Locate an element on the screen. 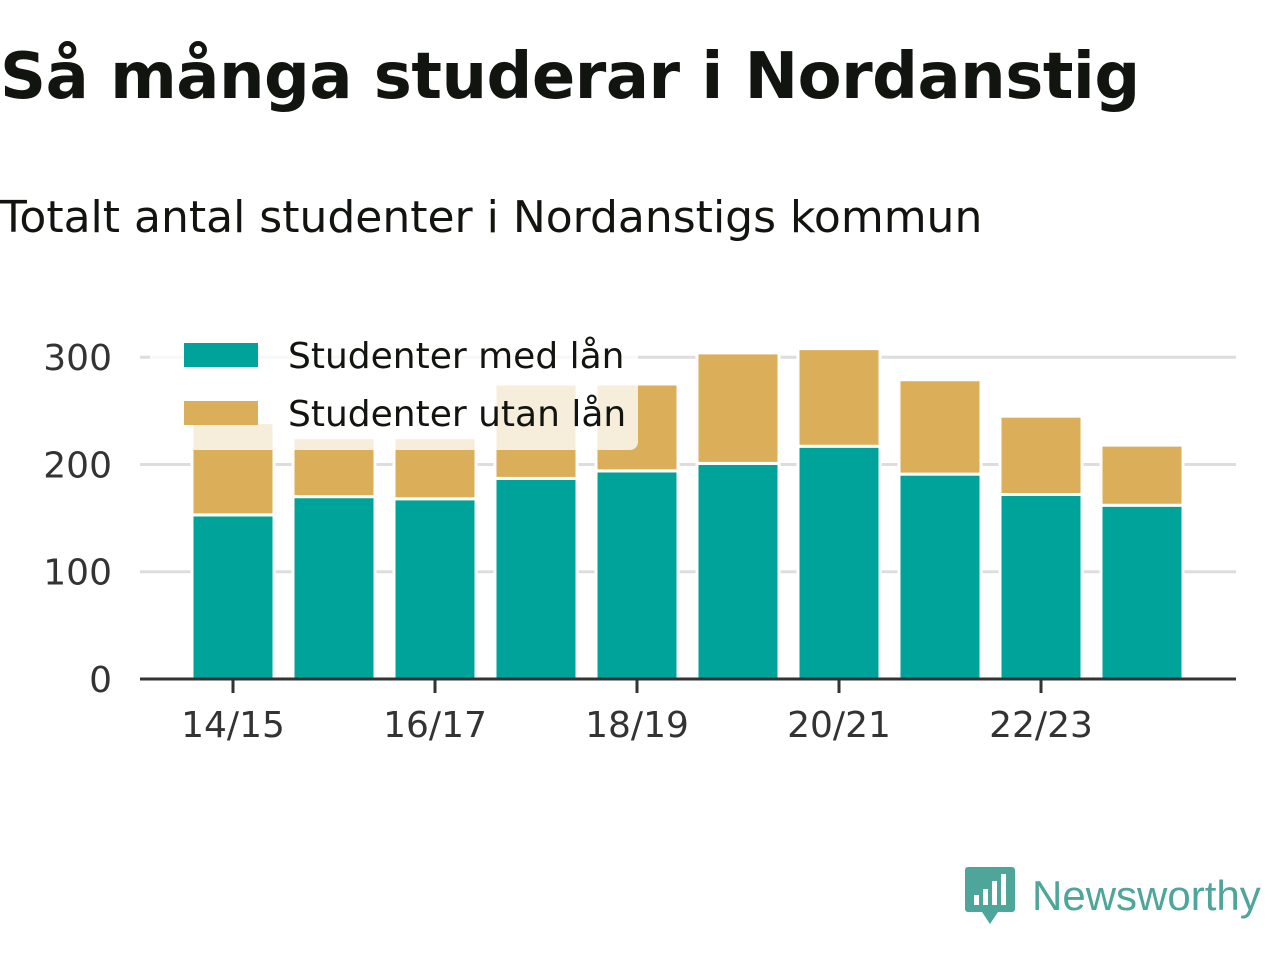  legend: Studenter med lån Studenter utan lån is located at coordinates (394, 386).